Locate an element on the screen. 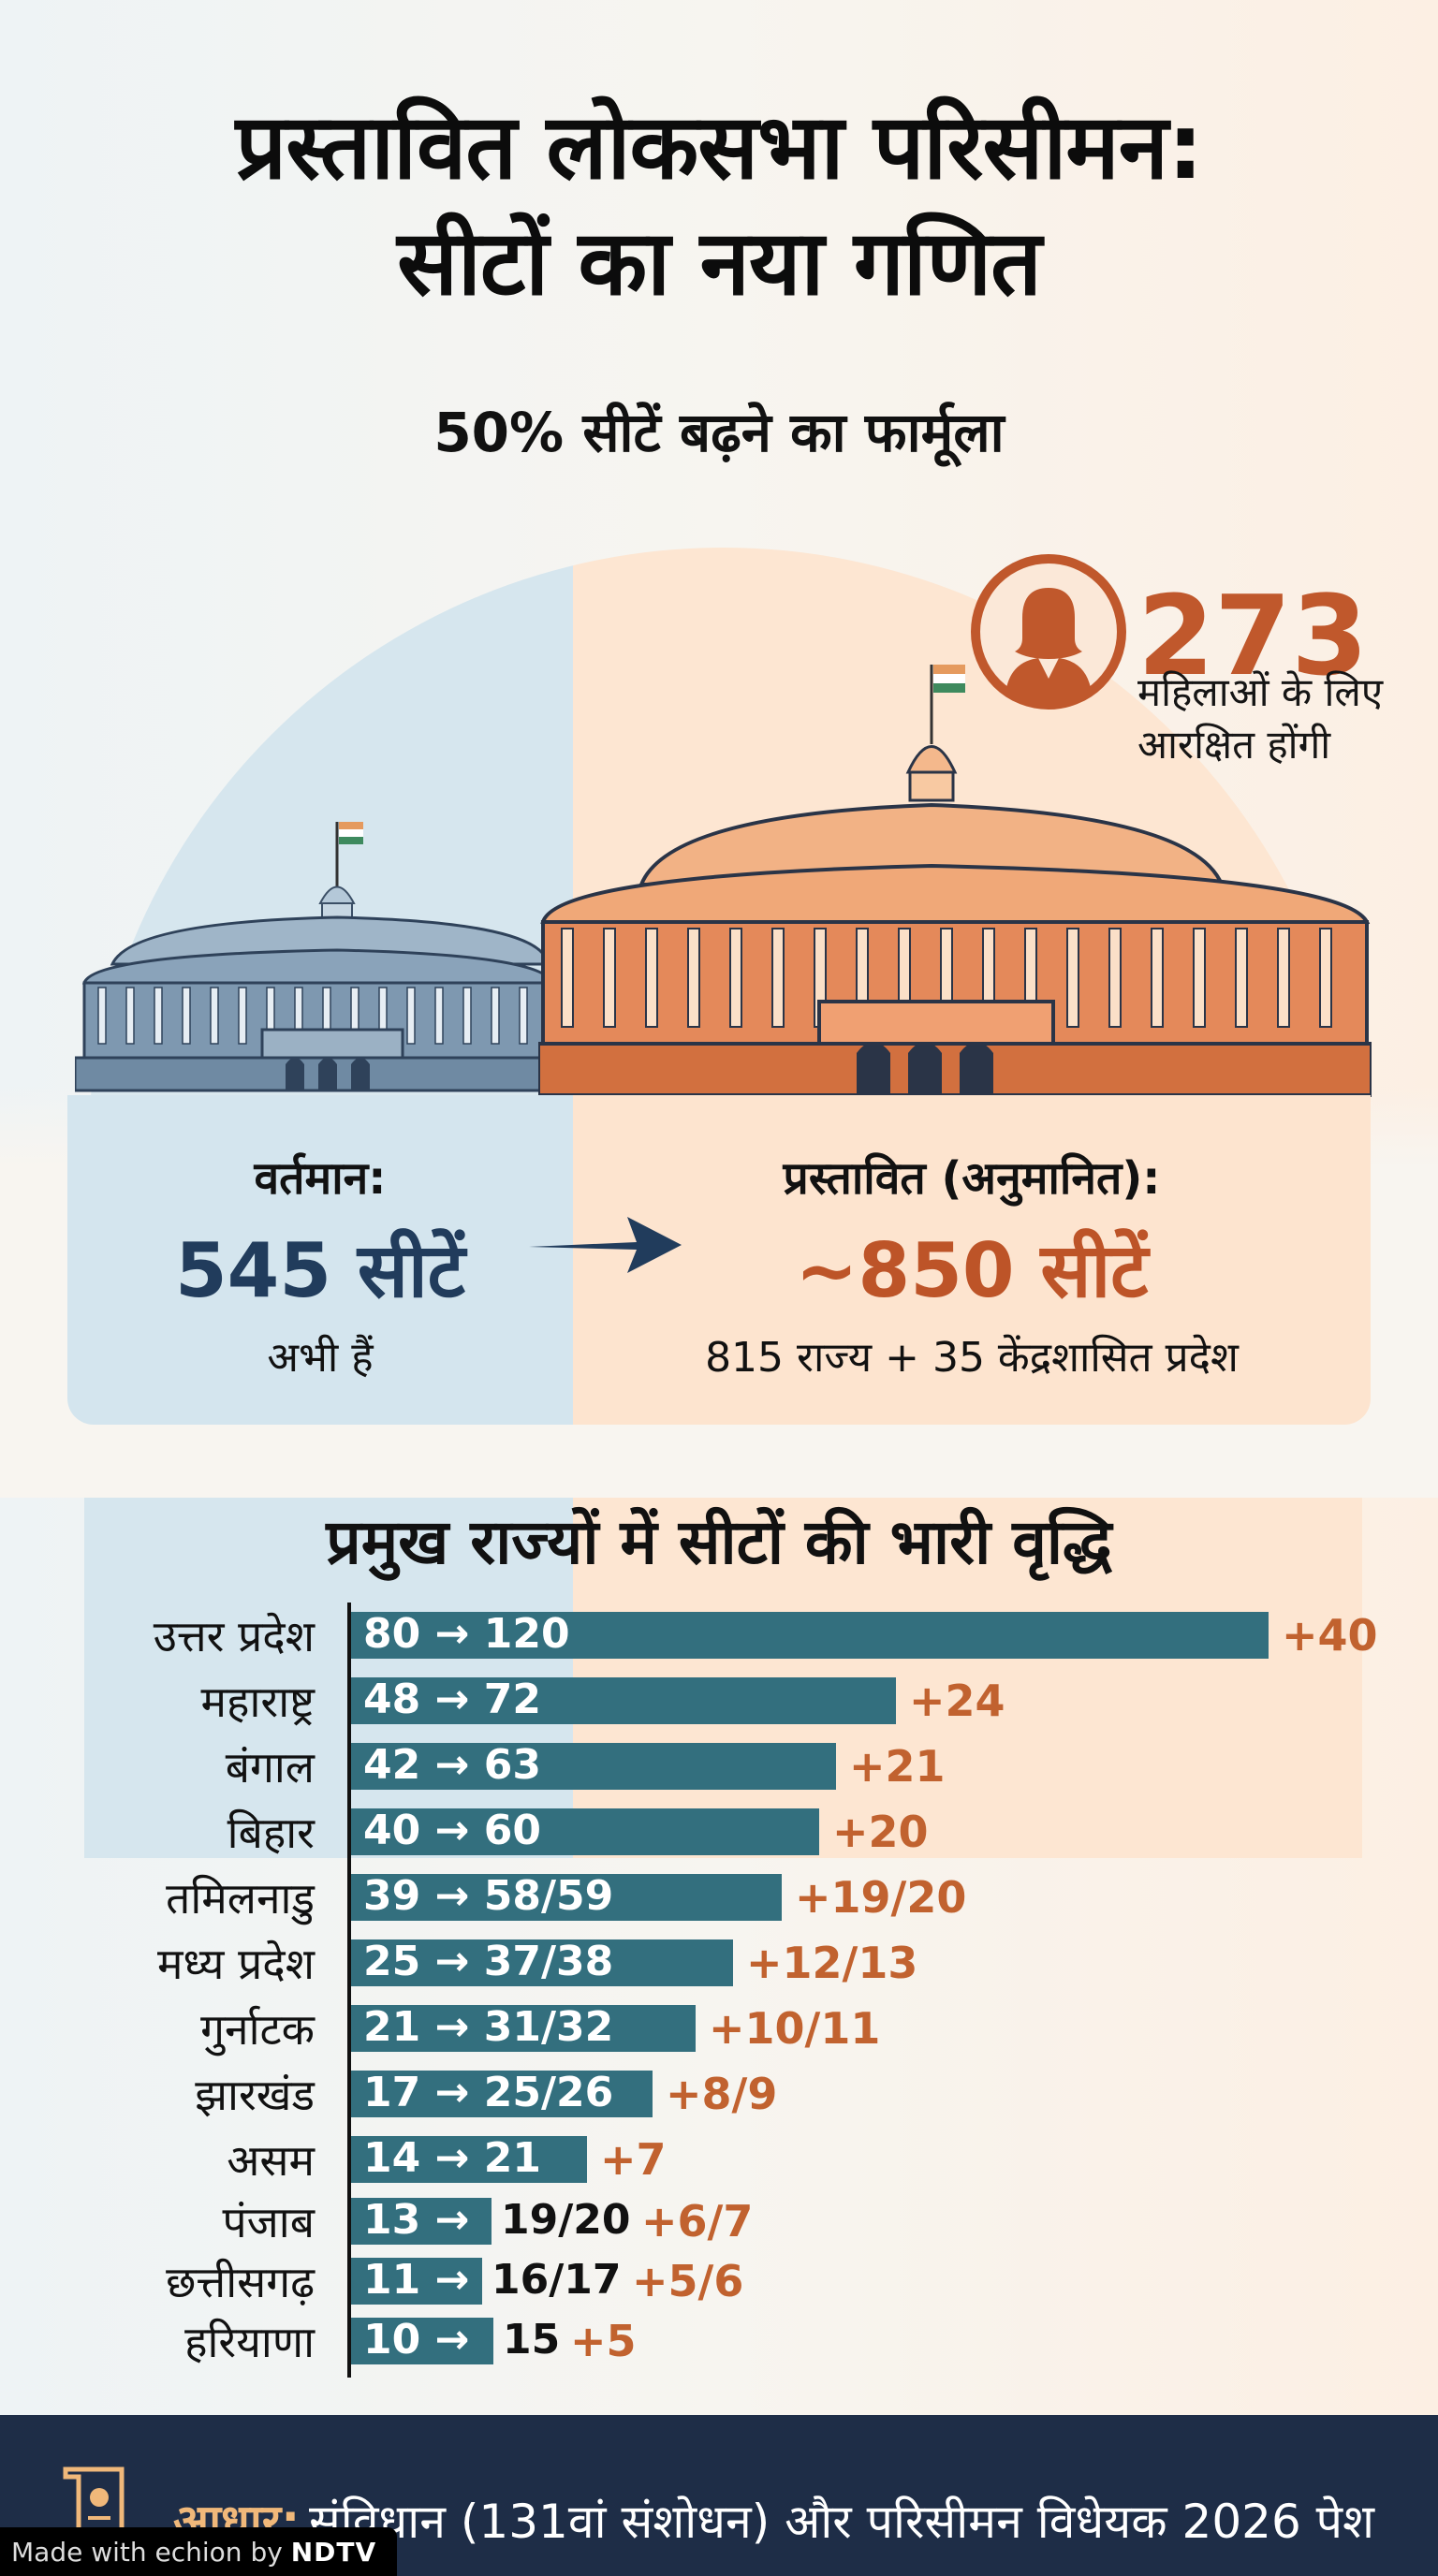 Image resolution: width=1438 pixels, height=2576 pixels. state-label: मध्य प्रदेश is located at coordinates (236, 1964).